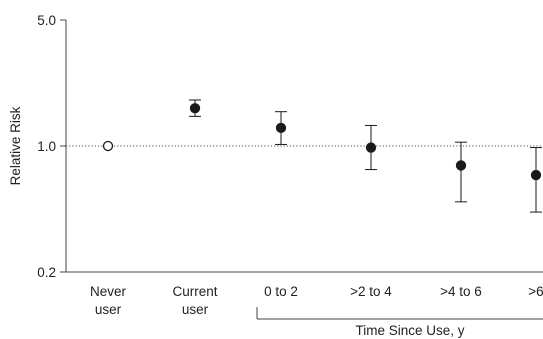  I want to click on x-category-label: >6, so click(535, 291).